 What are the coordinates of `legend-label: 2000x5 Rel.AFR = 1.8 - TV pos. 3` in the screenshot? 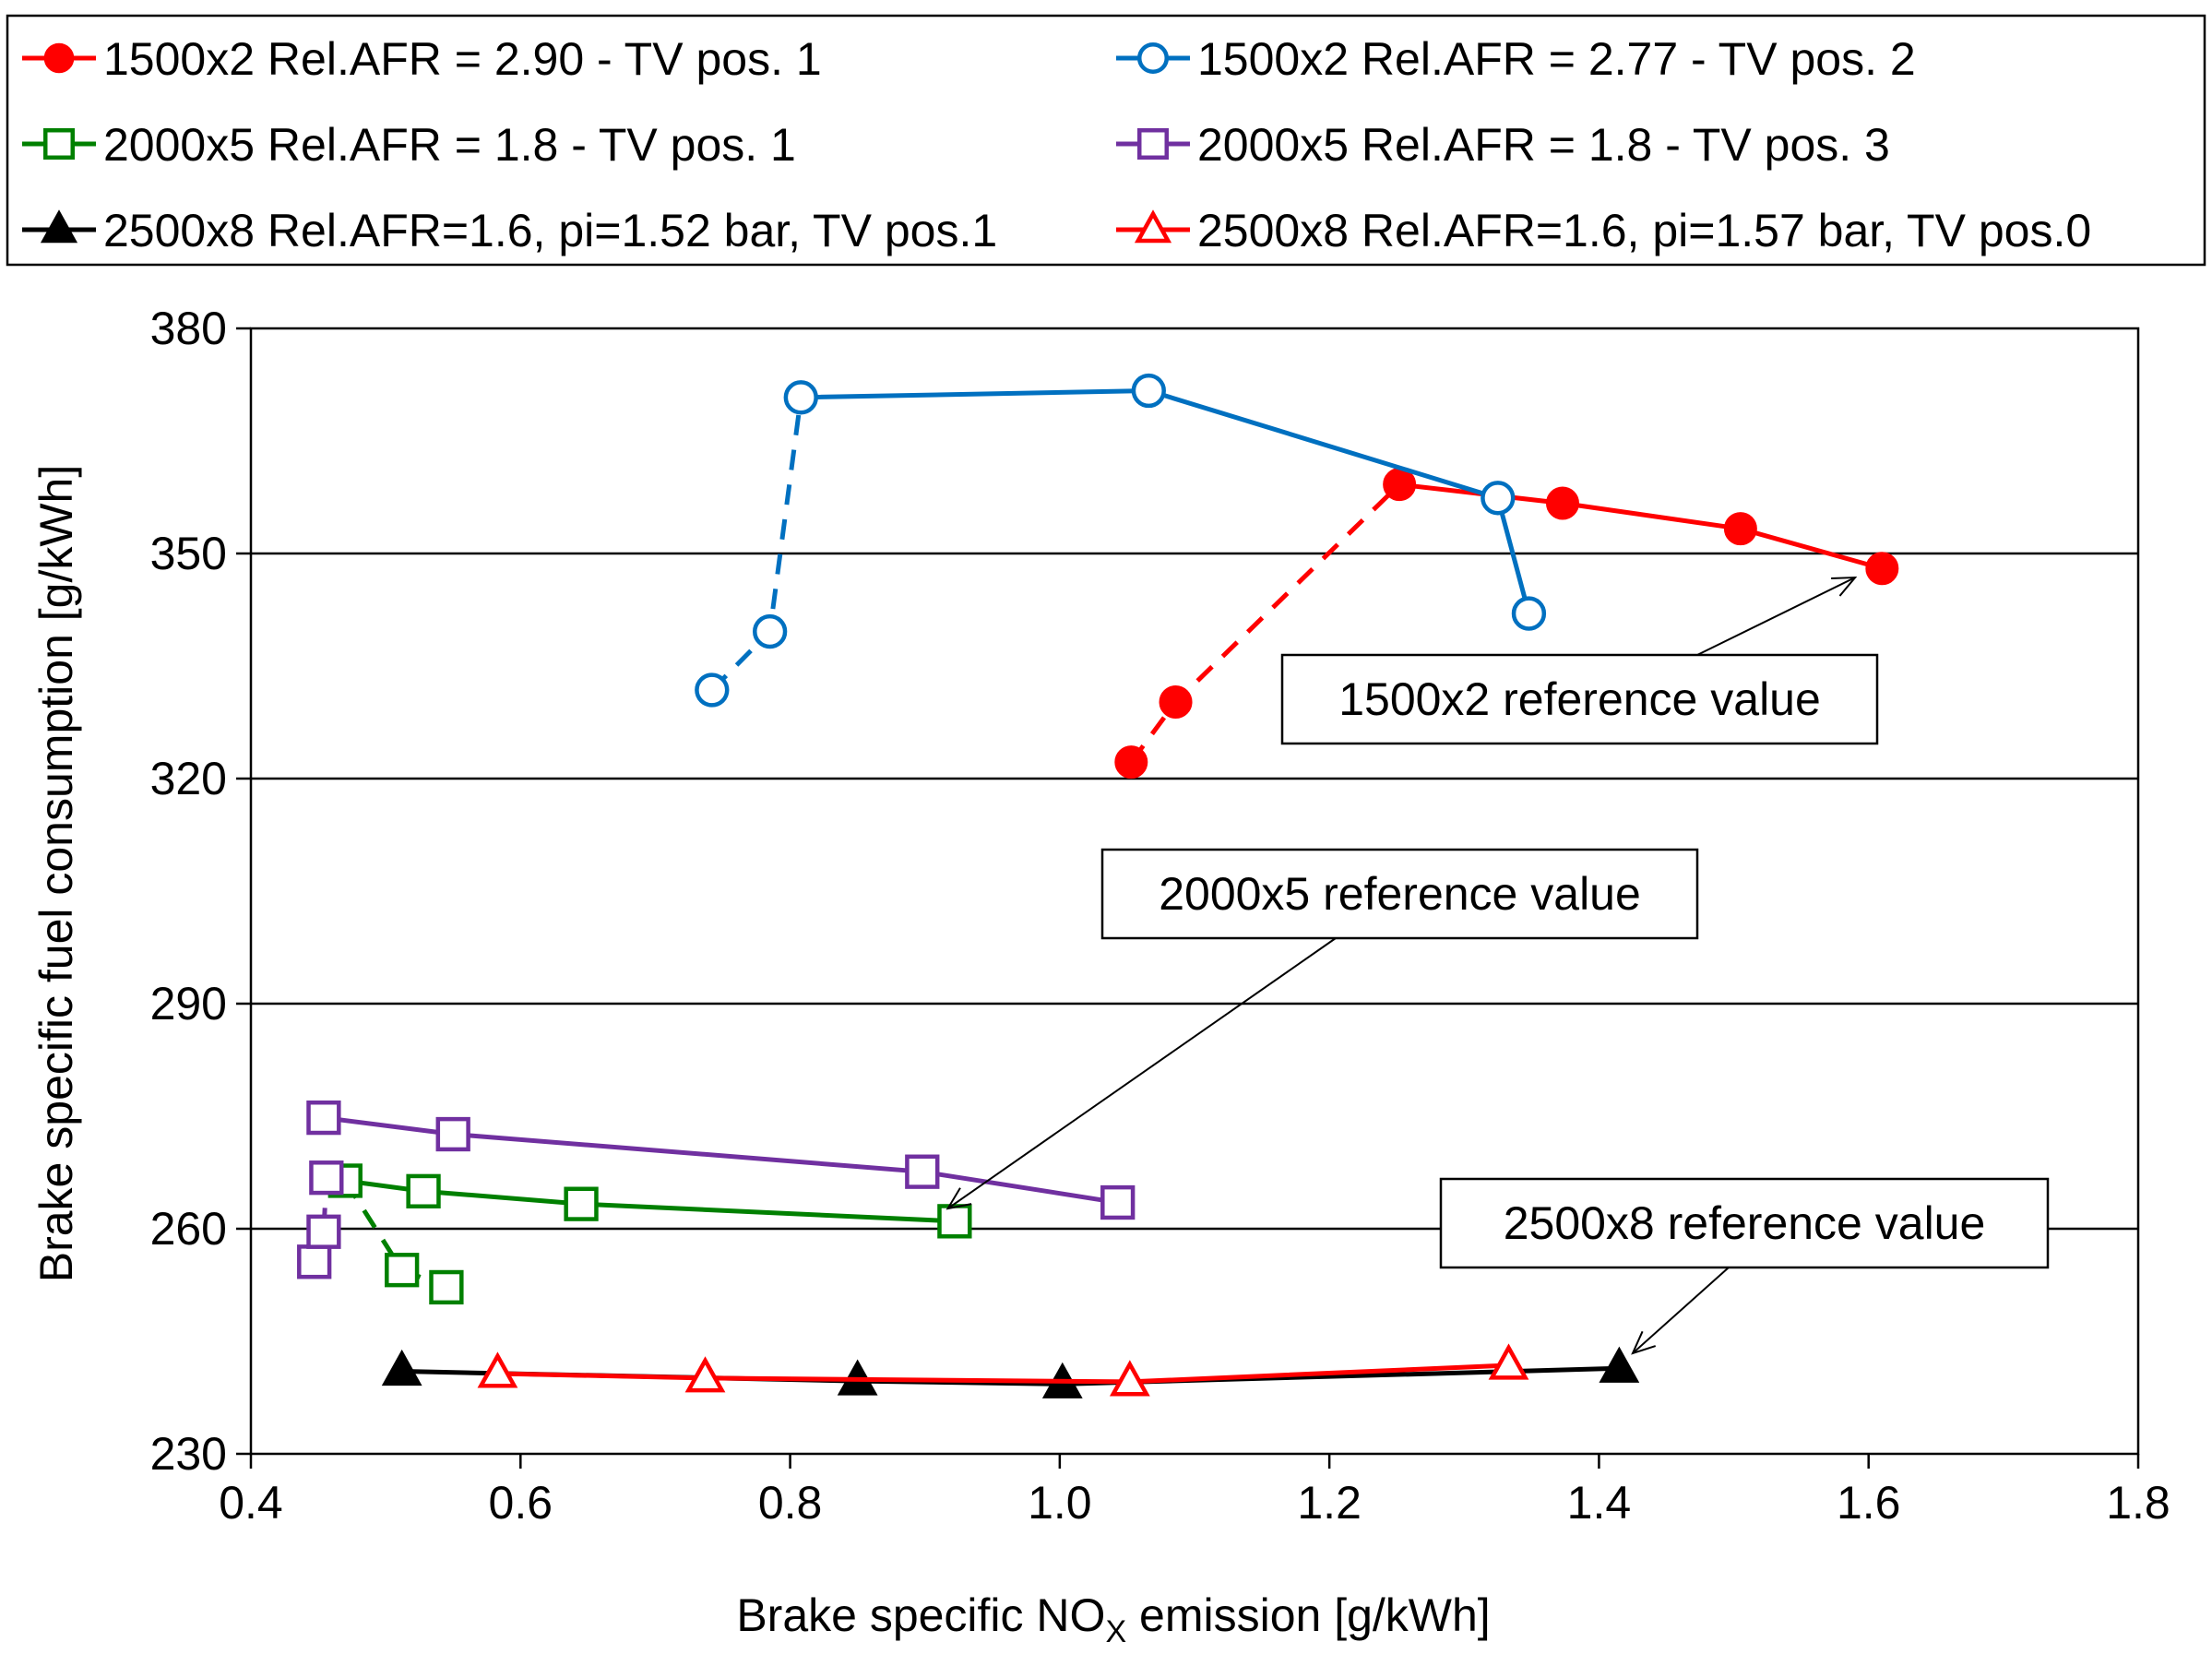 It's located at (1544, 145).